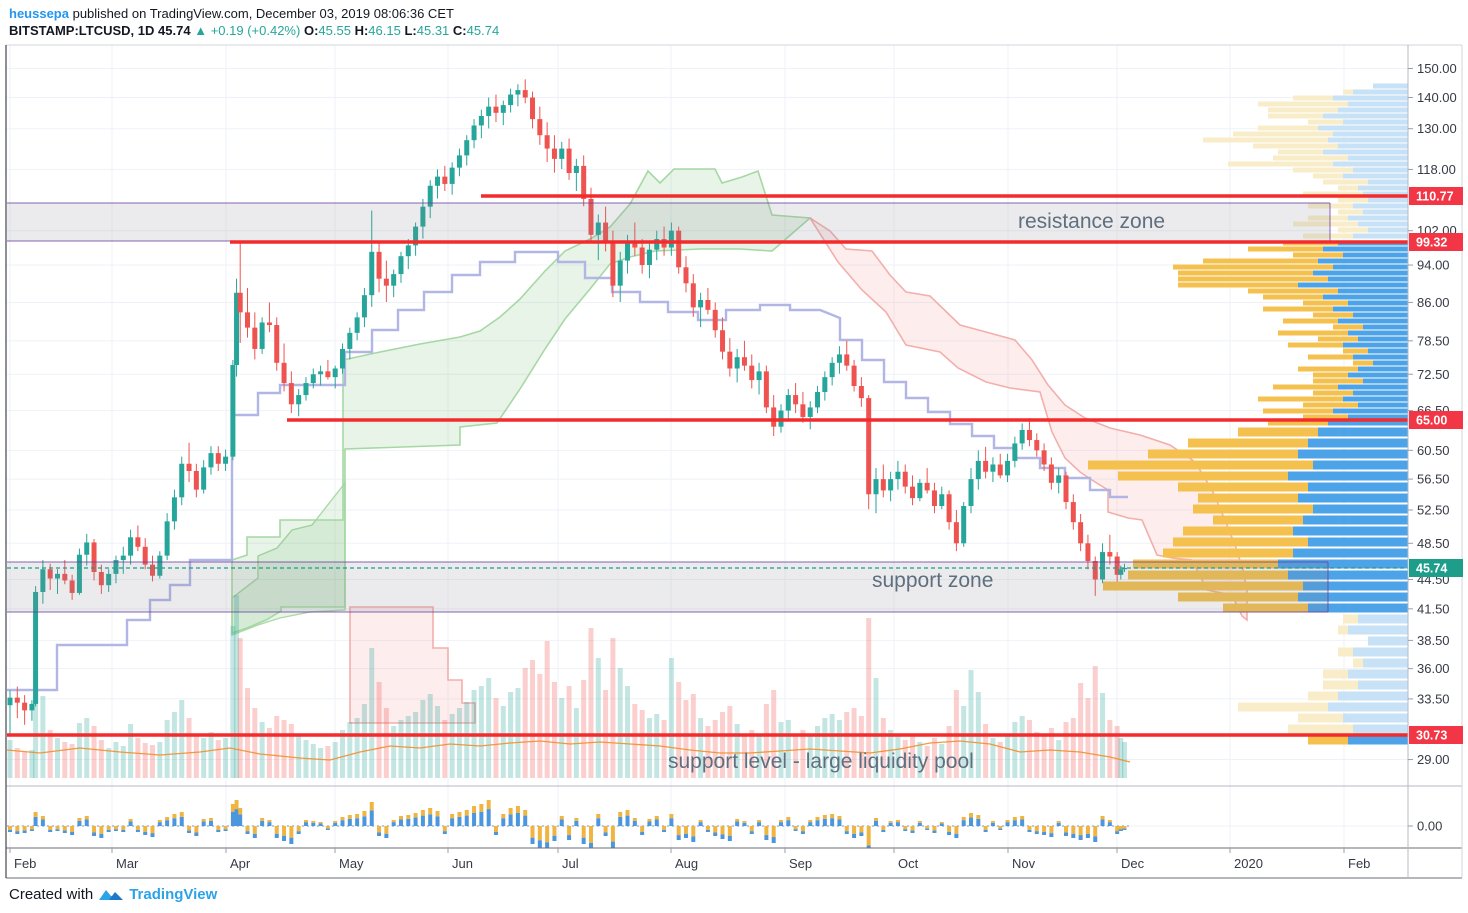 The width and height of the screenshot is (1468, 913). Describe the element at coordinates (82, 30) in the screenshot. I see `symbol-title: BITSTAMP:LTCUSD, 1D` at that location.